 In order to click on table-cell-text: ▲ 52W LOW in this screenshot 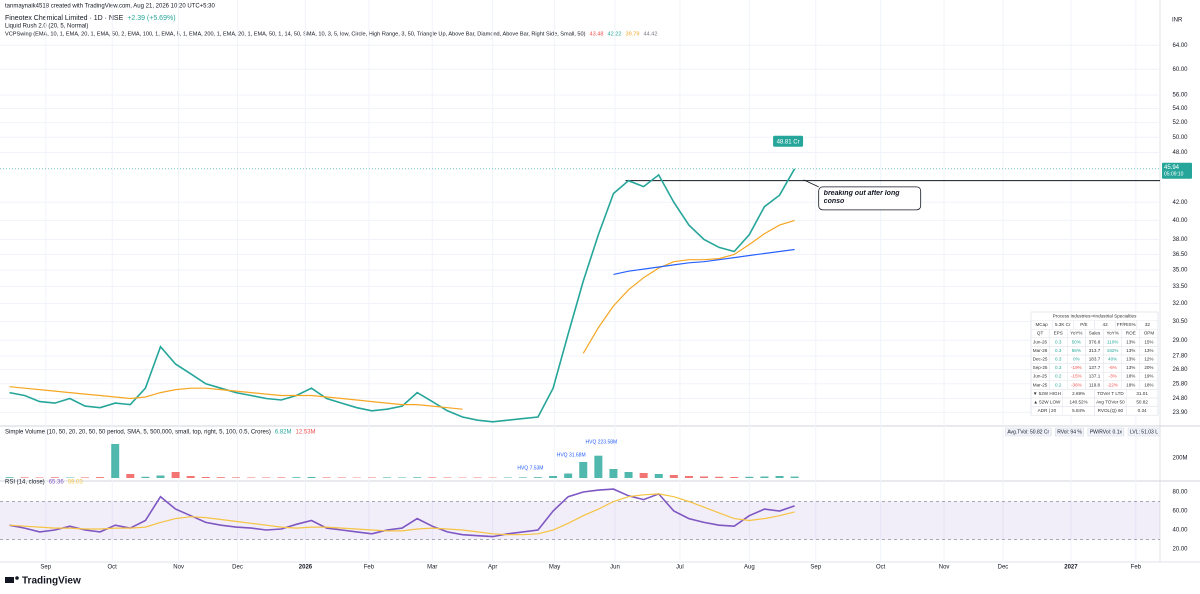, I will do `click(1047, 402)`.